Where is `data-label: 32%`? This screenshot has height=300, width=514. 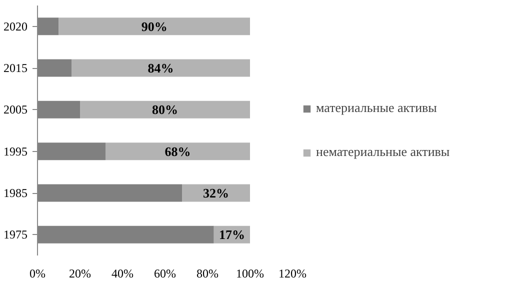 data-label: 32% is located at coordinates (216, 193).